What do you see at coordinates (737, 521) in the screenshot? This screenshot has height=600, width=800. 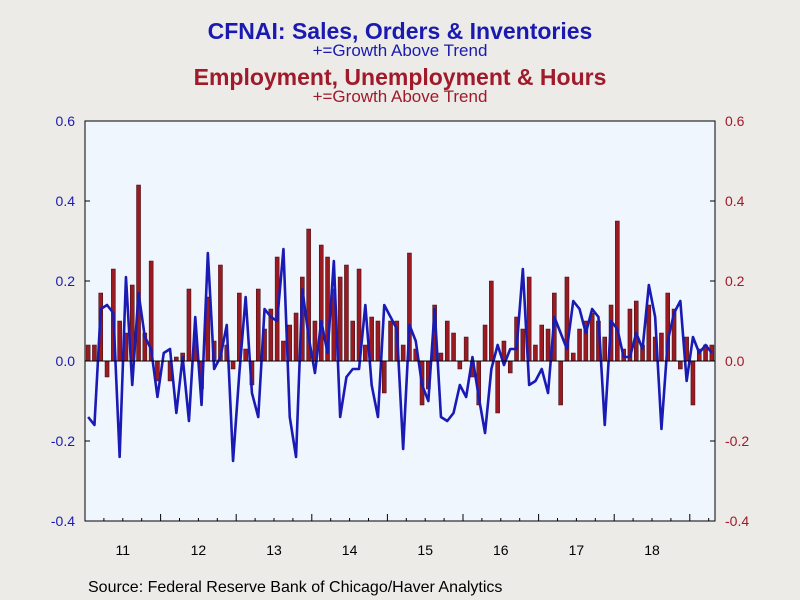 I see `y-tick-label-right: -0.4` at bounding box center [737, 521].